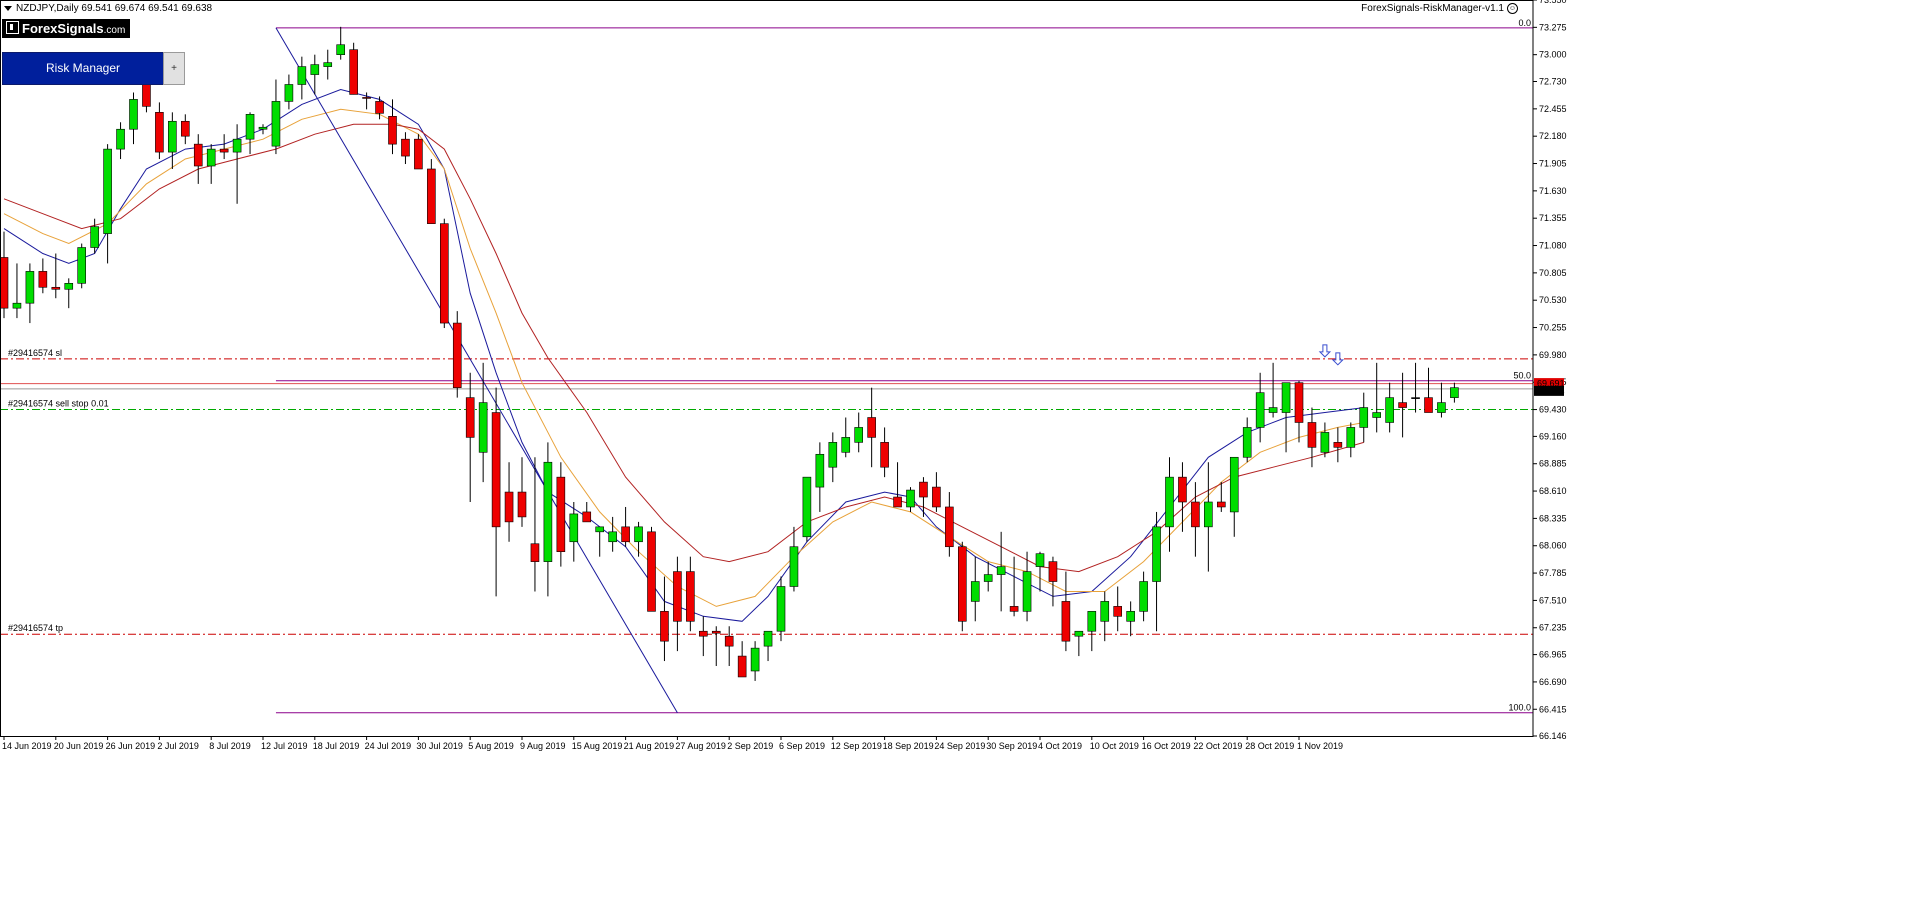  Describe the element at coordinates (1549, 390) in the screenshot. I see `current-price-tag` at that location.